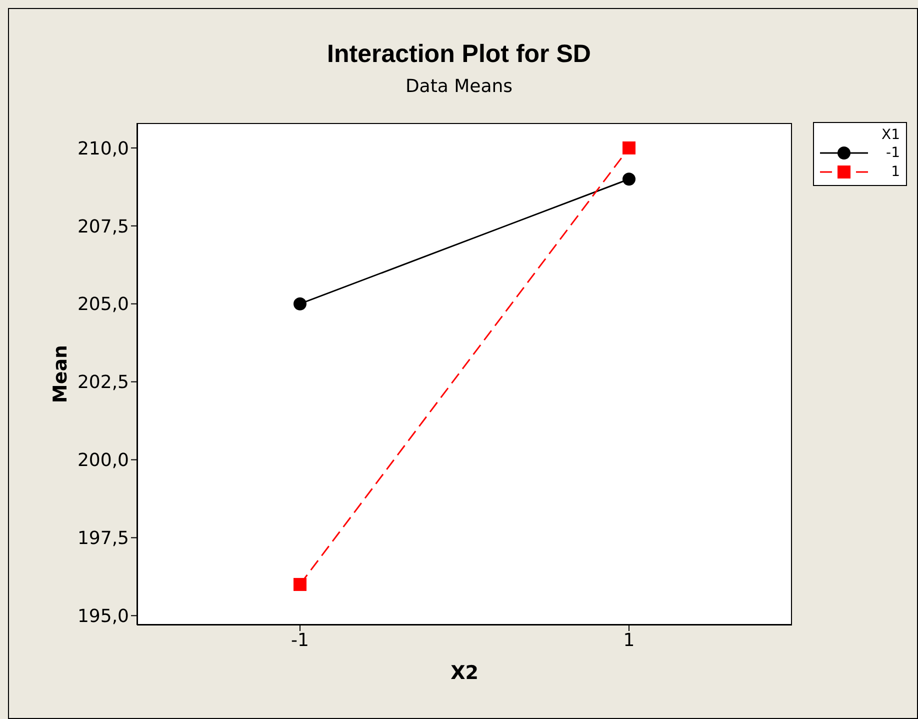 This screenshot has height=719, width=918. Describe the element at coordinates (464, 673) in the screenshot. I see `x-axis-title: X2` at that location.